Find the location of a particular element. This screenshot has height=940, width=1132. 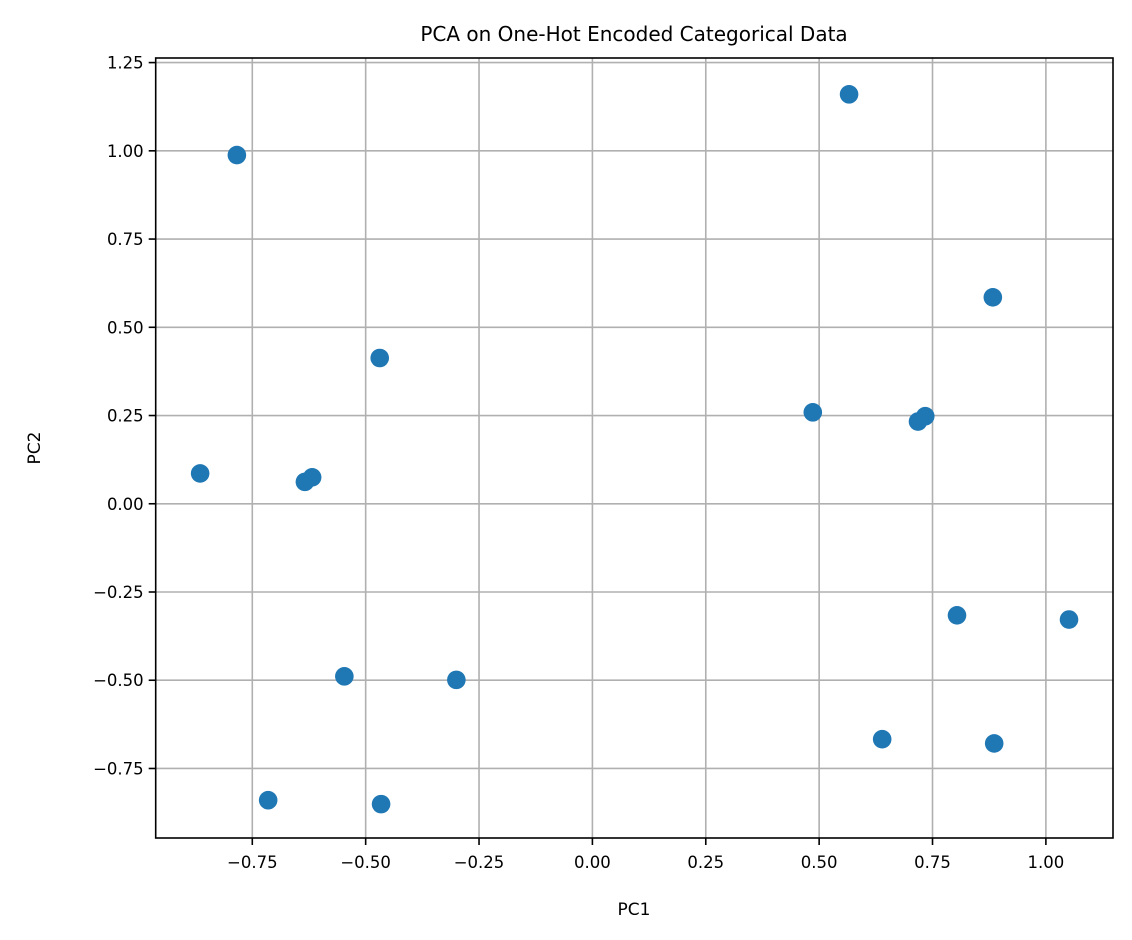

y-axis-ticks: −0.75 −0.50 −0.25 0.00 0.25 0.50 0.75 1.00 1.25 is located at coordinates (124, 416).